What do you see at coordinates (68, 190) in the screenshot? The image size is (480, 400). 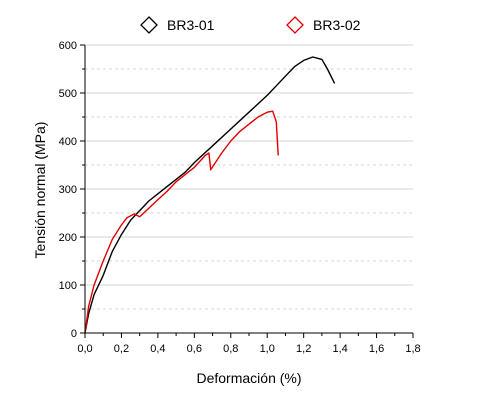 I see `y-tick-label: 300` at bounding box center [68, 190].